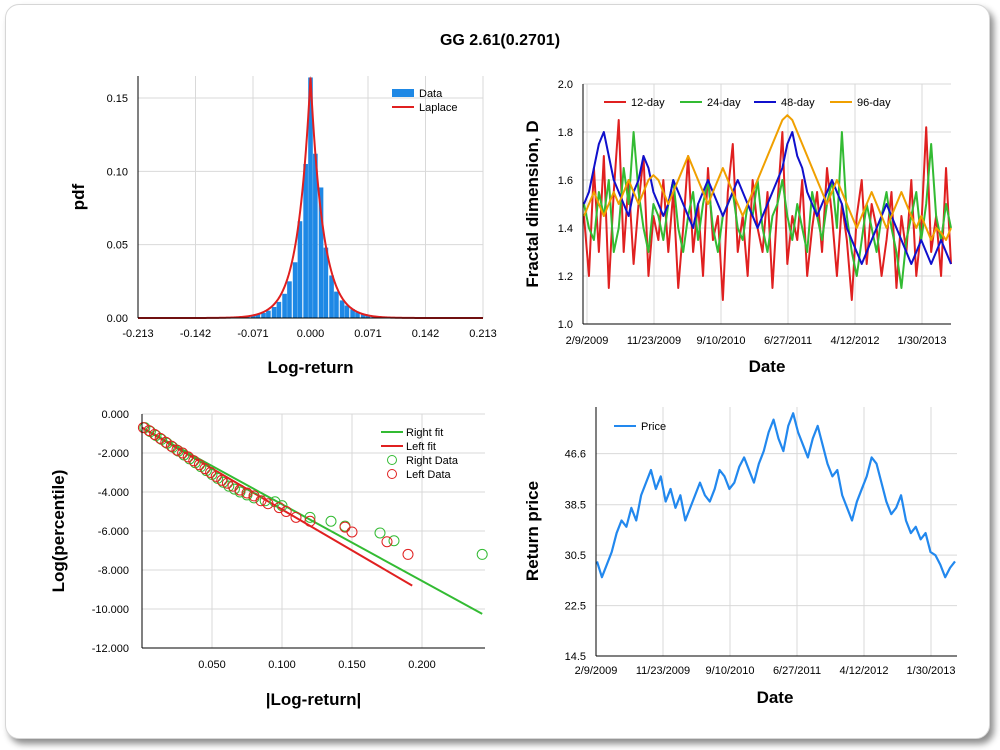 This screenshot has height=750, width=1000. What do you see at coordinates (565, 85) in the screenshot?
I see `y-tick-label: 2.0` at bounding box center [565, 85].